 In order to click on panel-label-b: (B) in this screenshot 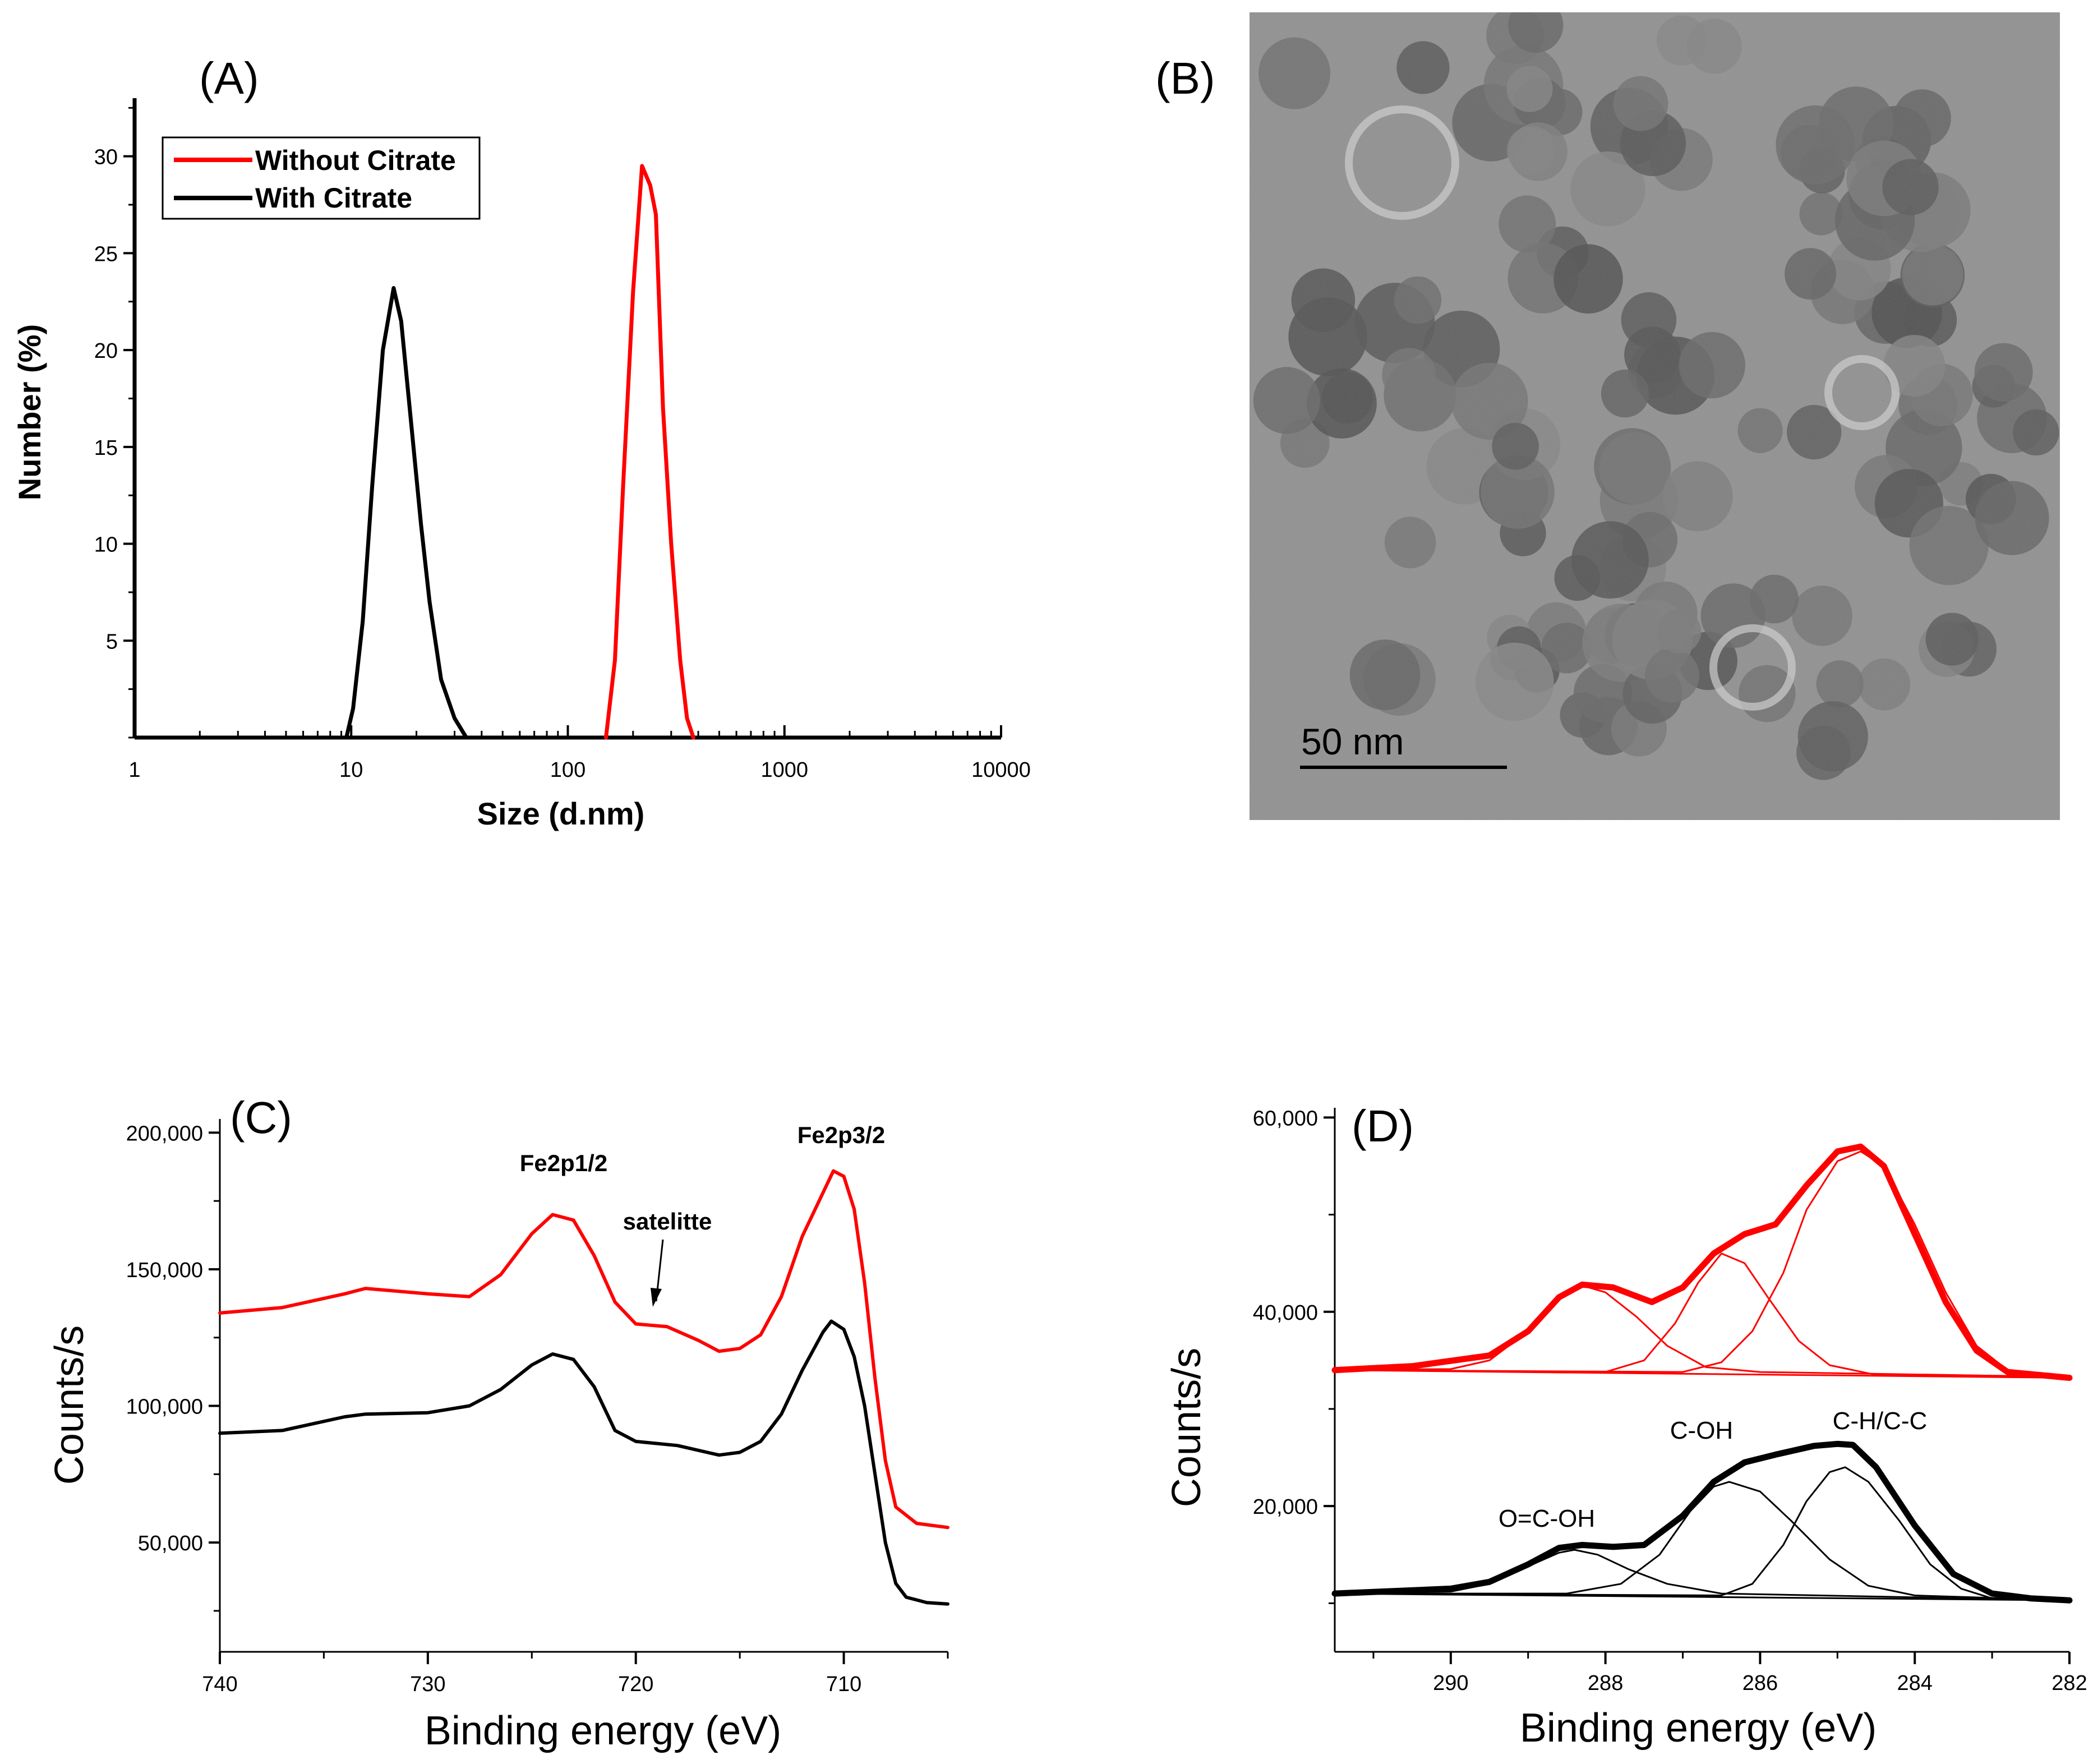, I will do `click(1185, 78)`.